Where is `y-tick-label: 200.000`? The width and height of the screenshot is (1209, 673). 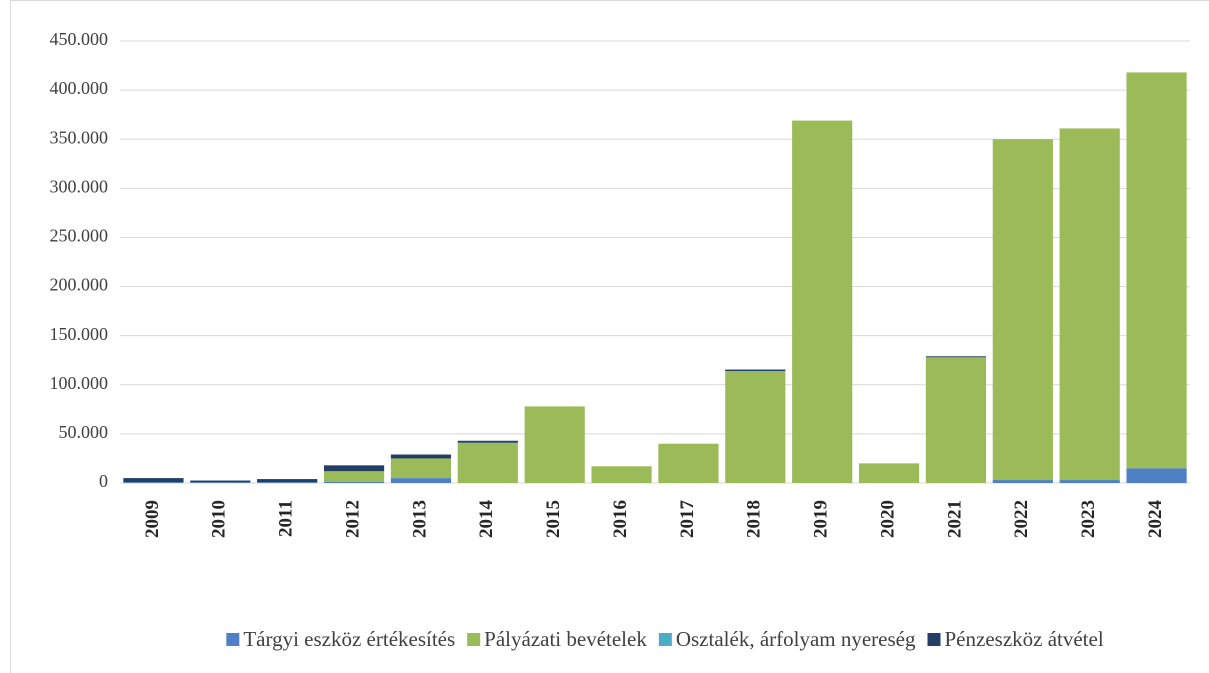
y-tick-label: 200.000 is located at coordinates (79, 285).